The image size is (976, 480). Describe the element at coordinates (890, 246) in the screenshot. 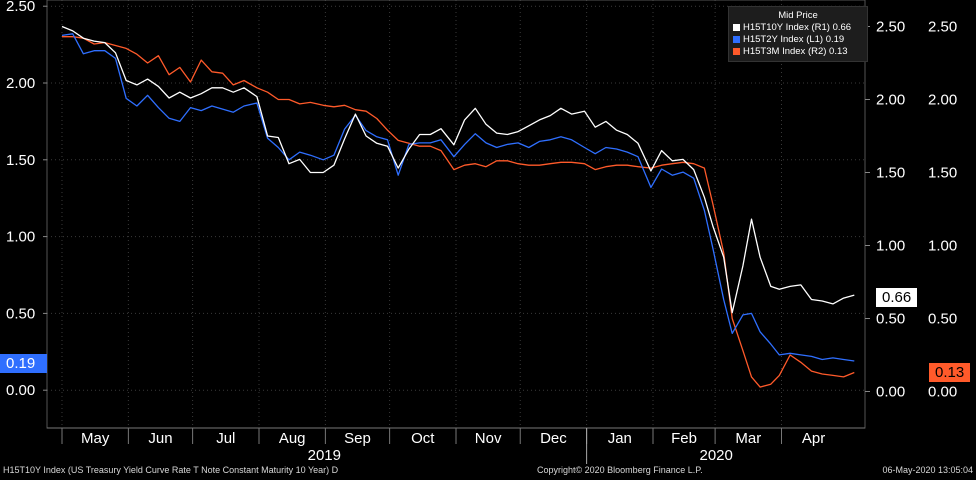

I see `right-tick-label: 1.00` at that location.